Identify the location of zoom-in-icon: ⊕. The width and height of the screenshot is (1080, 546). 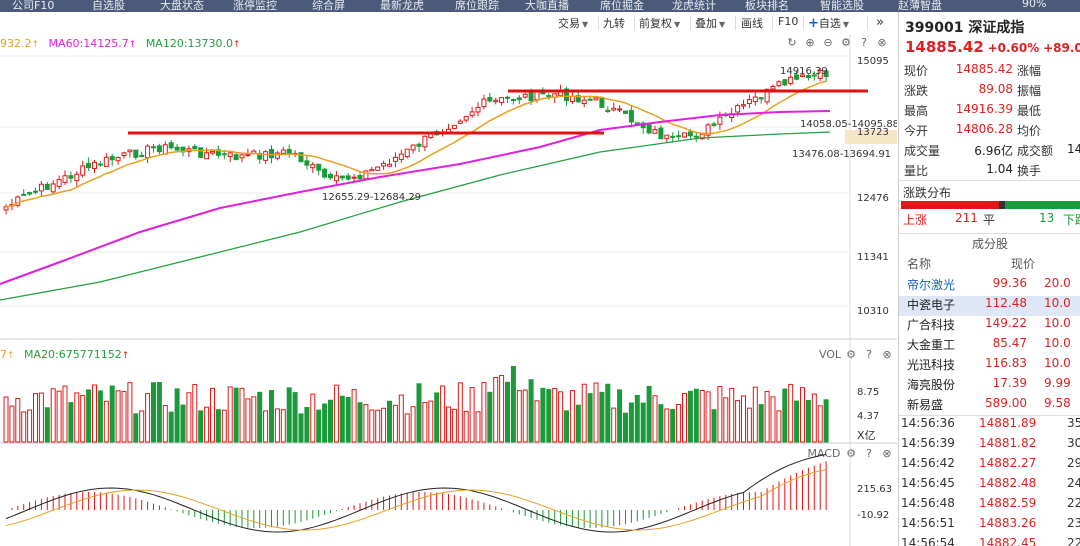
(810, 42).